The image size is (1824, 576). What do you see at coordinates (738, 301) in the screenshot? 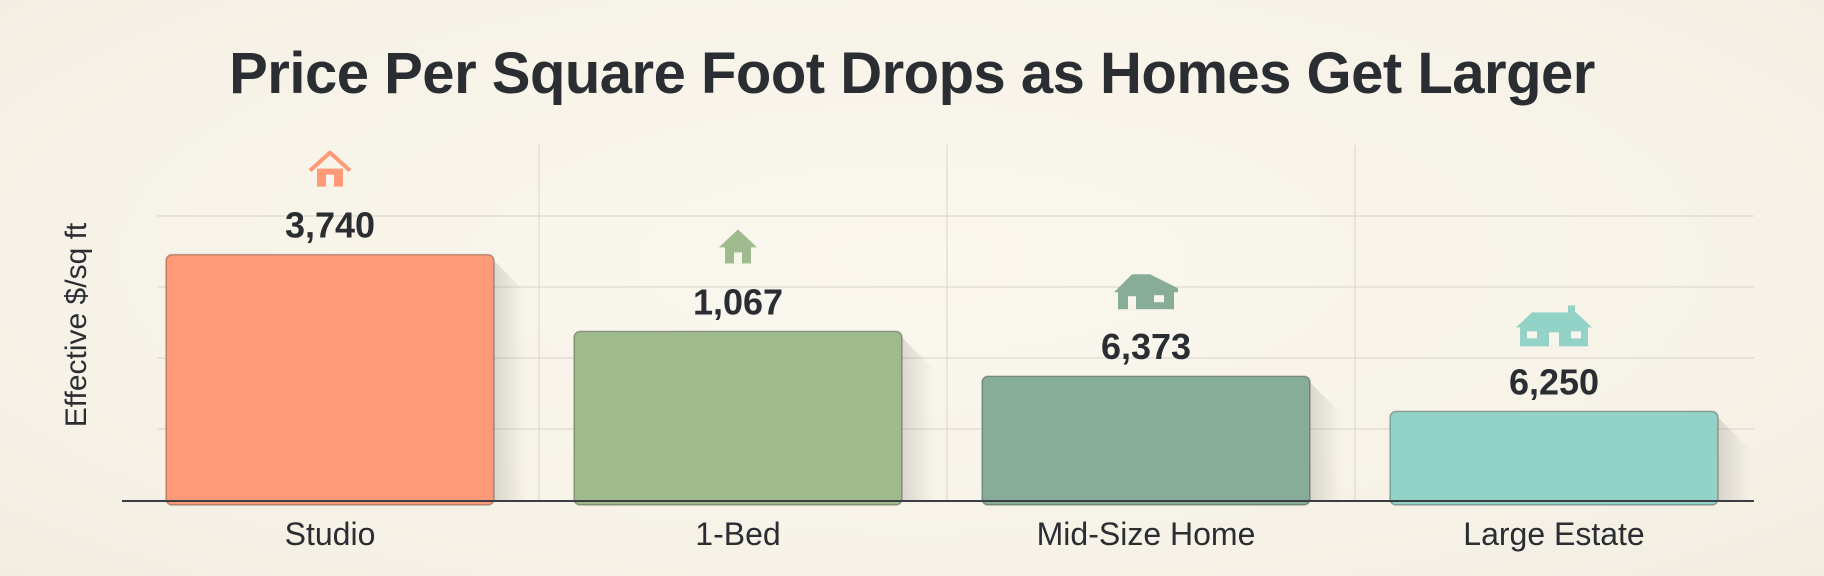
I see `value-label: 1,067` at bounding box center [738, 301].